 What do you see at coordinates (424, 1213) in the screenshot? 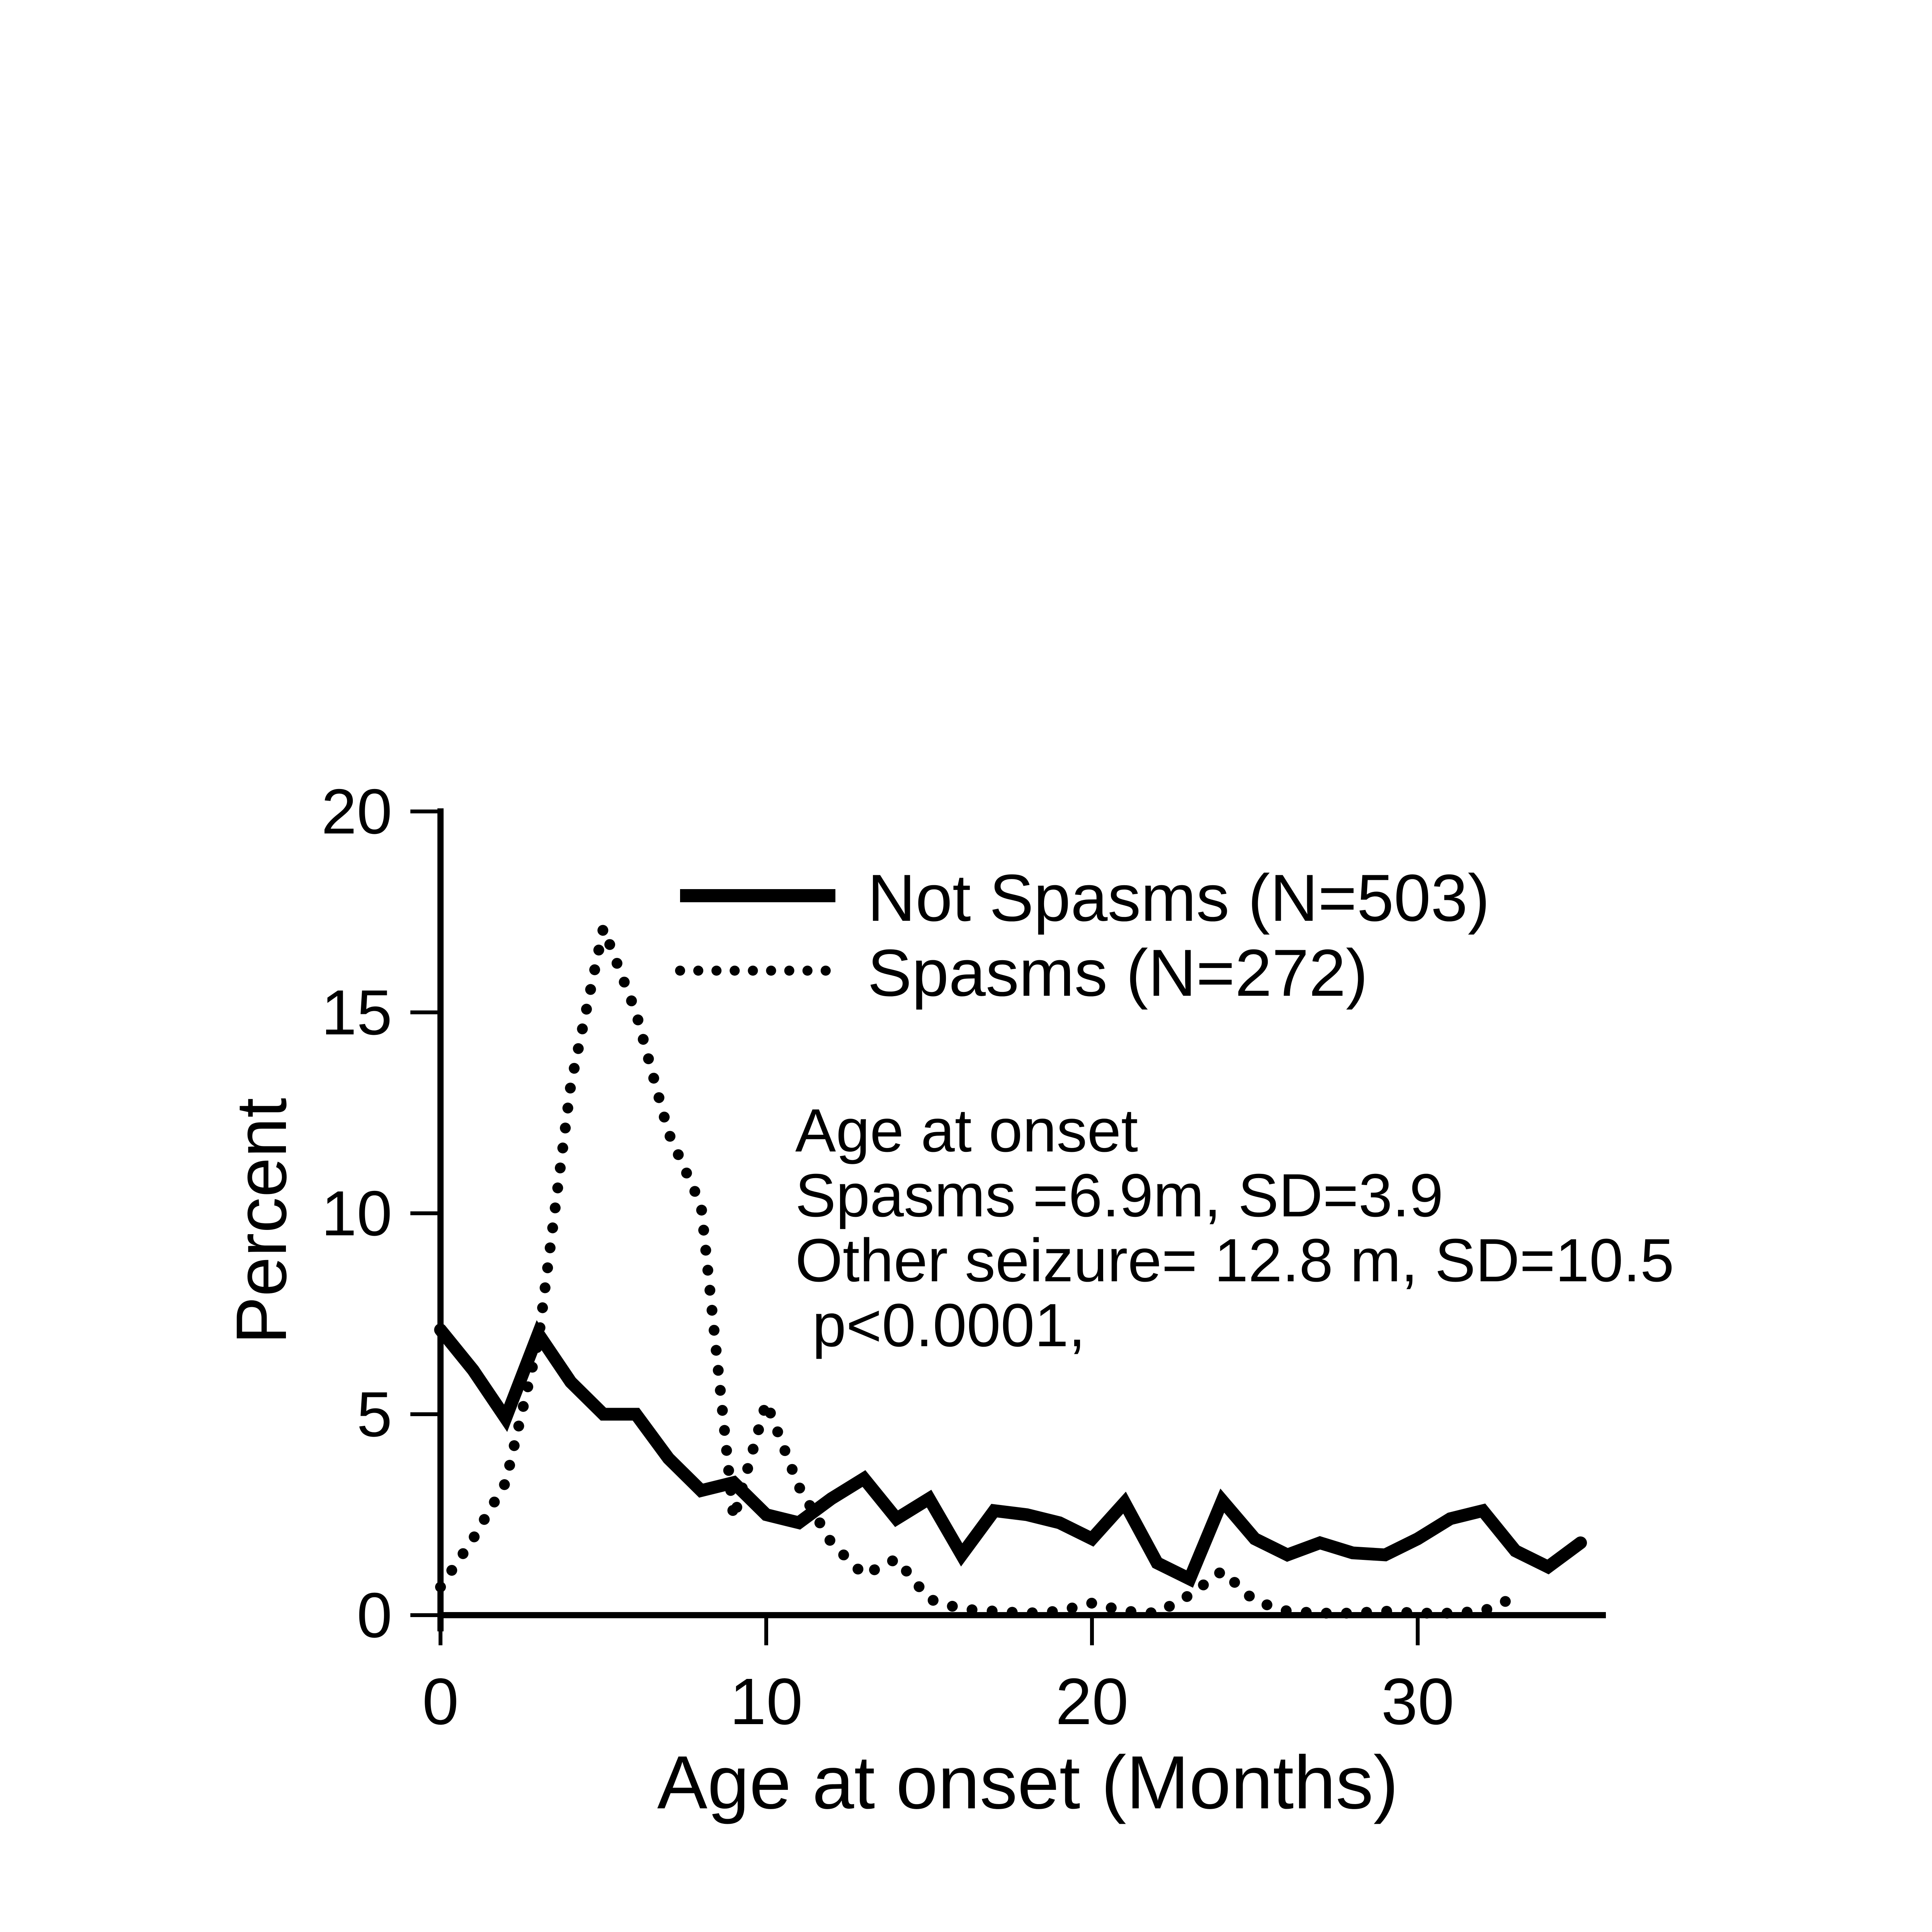
I see `y-axis-ticks` at bounding box center [424, 1213].